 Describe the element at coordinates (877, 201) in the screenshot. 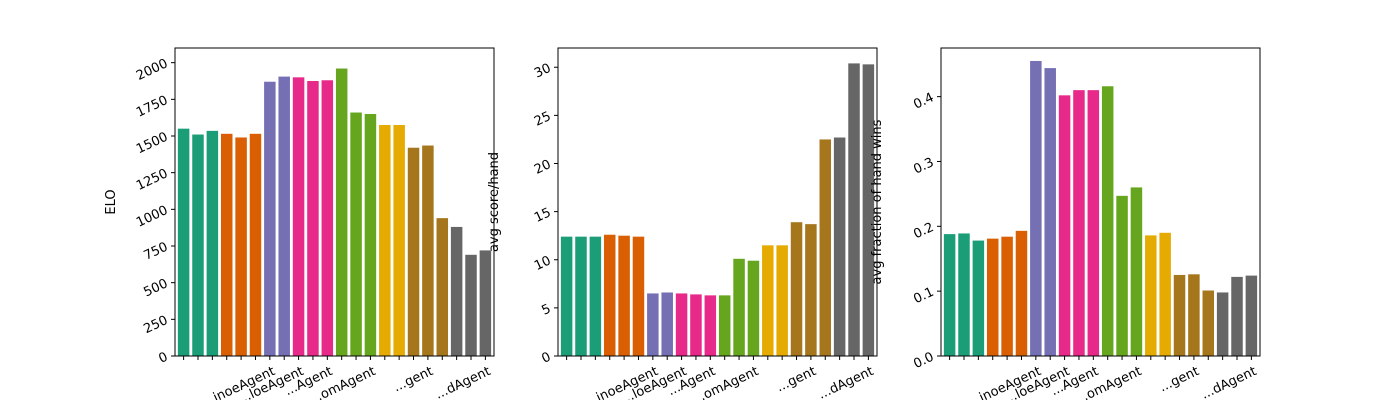

I see `y-axis-label: avg fraction of hand wins` at that location.